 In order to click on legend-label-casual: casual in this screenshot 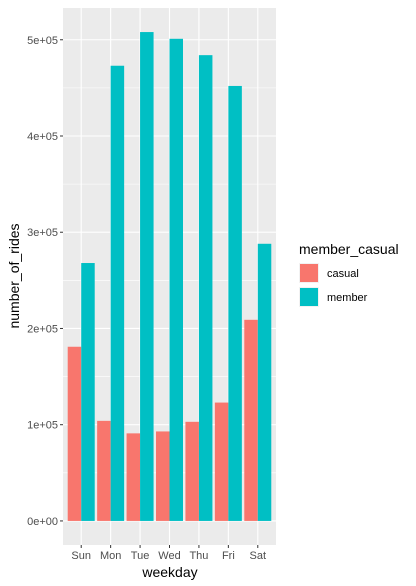, I will do `click(343, 274)`.